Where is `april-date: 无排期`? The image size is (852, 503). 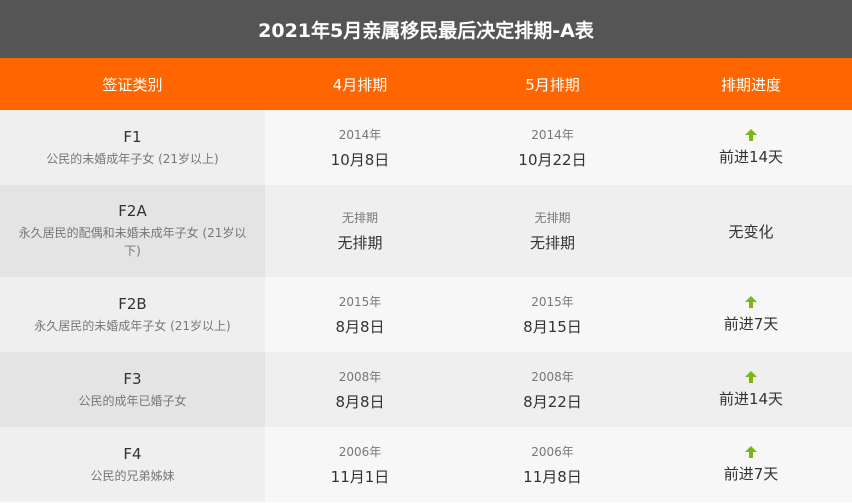
april-date: 无排期 is located at coordinates (360, 243).